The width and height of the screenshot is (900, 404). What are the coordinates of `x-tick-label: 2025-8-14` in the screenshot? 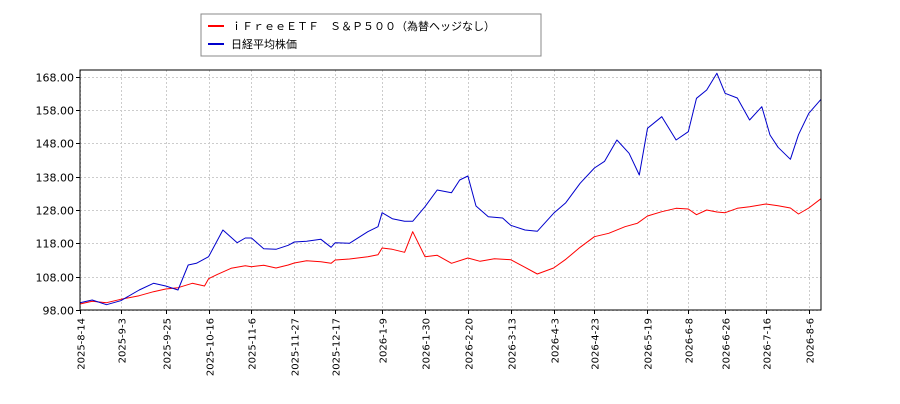 It's located at (82, 344).